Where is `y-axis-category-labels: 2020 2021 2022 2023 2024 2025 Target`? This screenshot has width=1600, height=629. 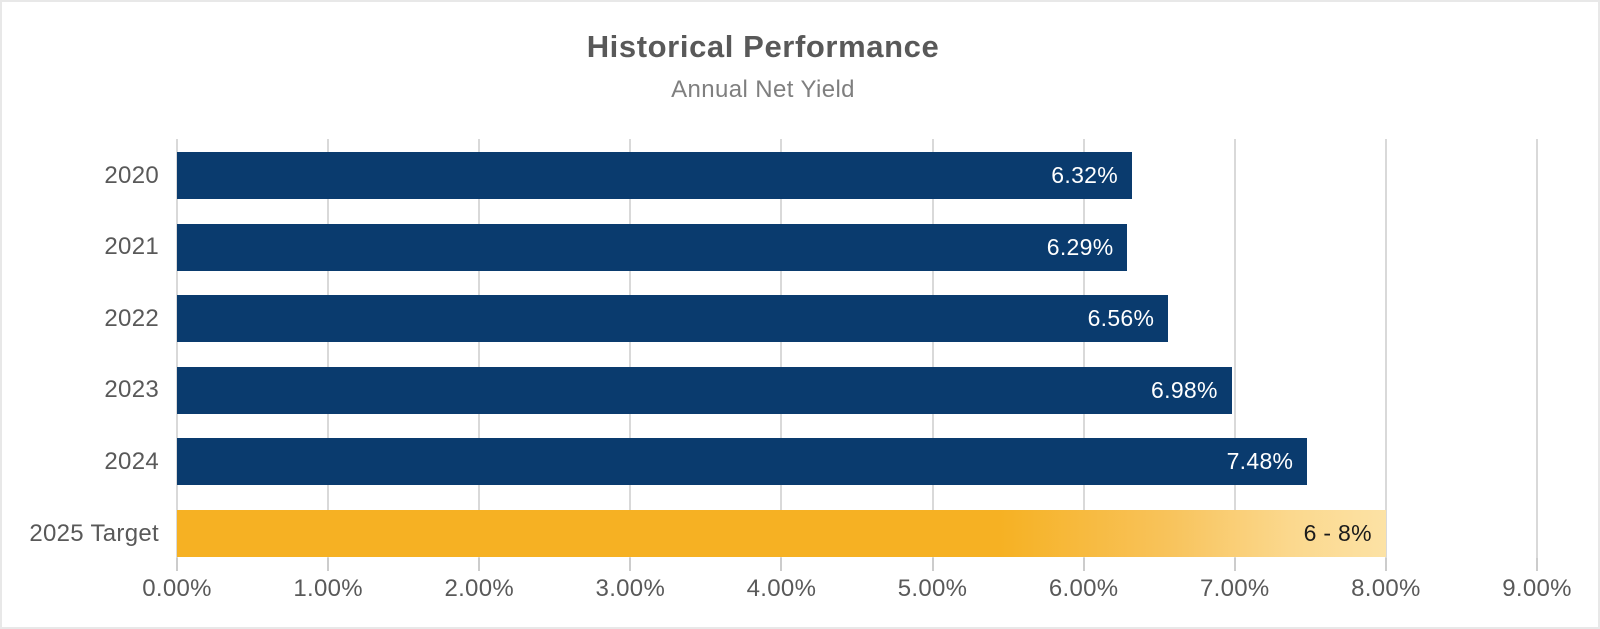
y-axis-category-labels: 2020 2021 2022 2023 2024 2025 Target is located at coordinates (80, 348).